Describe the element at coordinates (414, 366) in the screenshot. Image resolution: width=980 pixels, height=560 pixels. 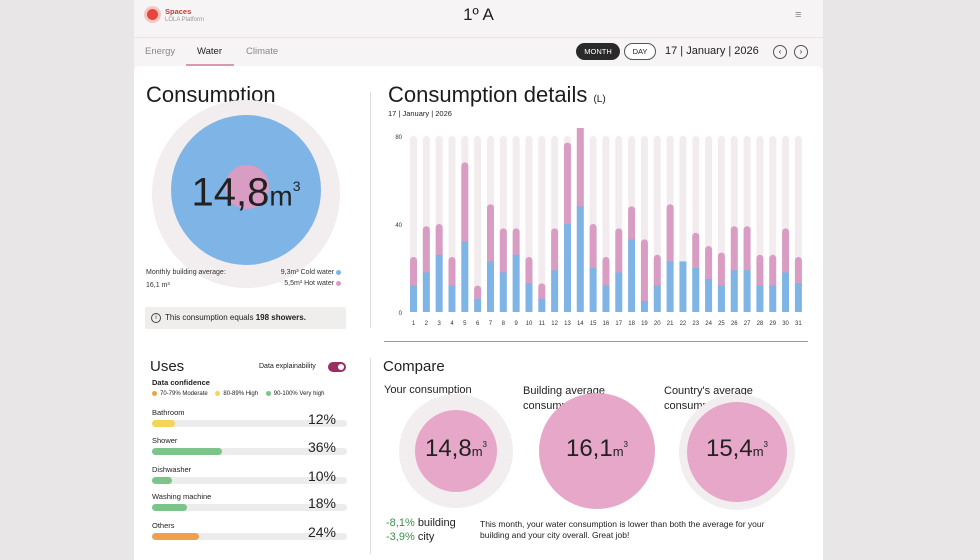
I see `compare-title: Compare` at that location.